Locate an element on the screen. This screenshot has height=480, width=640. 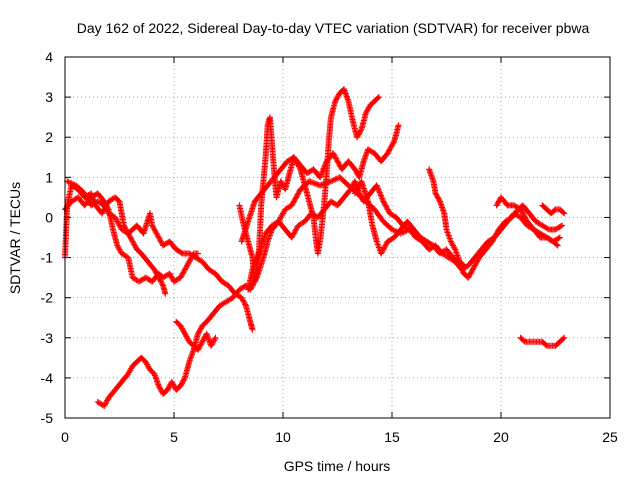
x-tick-label: 15 is located at coordinates (392, 437).